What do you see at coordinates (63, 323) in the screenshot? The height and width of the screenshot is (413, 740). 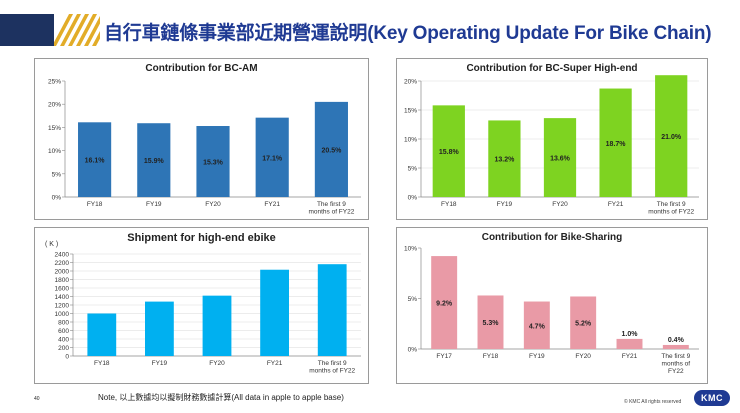 I see `y-tick-label: 800` at bounding box center [63, 323].